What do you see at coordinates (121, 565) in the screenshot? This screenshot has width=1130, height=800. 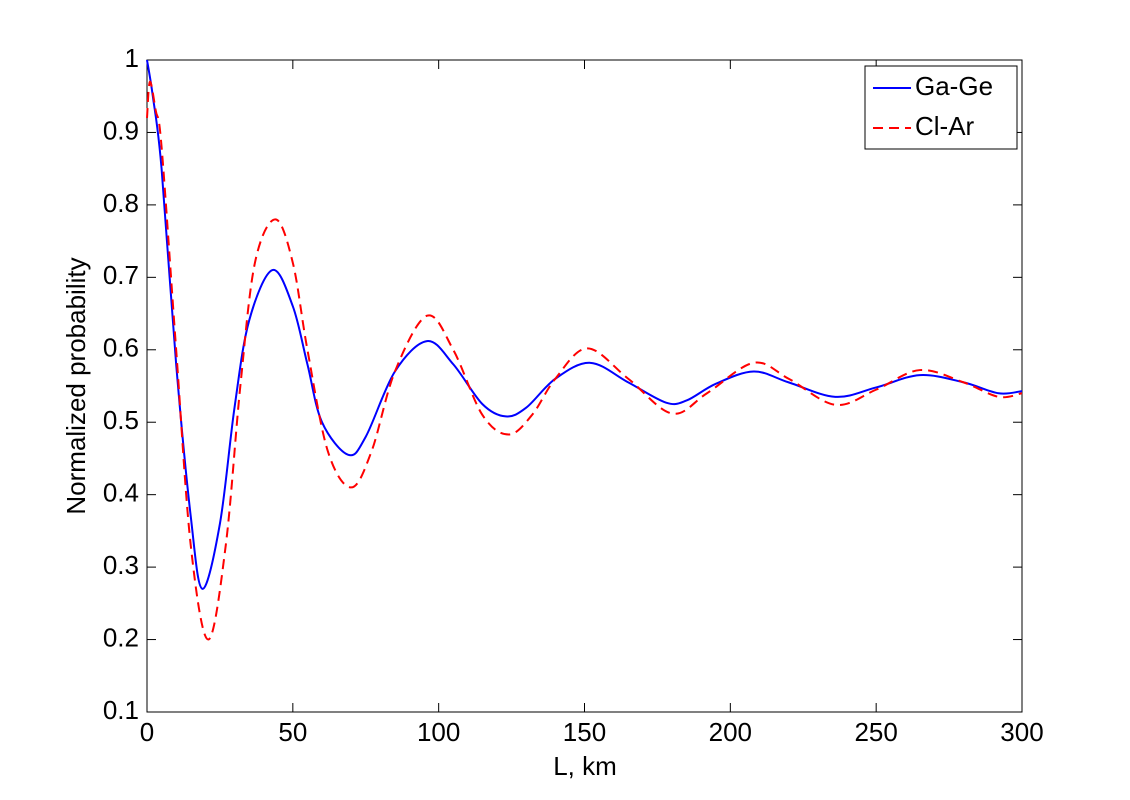 I see `y-tick-label: 0.3` at bounding box center [121, 565].